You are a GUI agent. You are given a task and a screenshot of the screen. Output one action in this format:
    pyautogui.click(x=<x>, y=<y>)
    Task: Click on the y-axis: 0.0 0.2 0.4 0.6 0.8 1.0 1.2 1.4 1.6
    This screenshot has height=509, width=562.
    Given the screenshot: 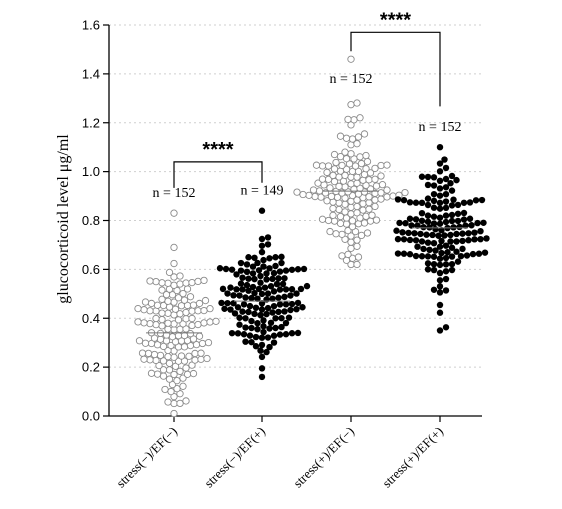 What is the action you would take?
    pyautogui.click(x=96, y=221)
    